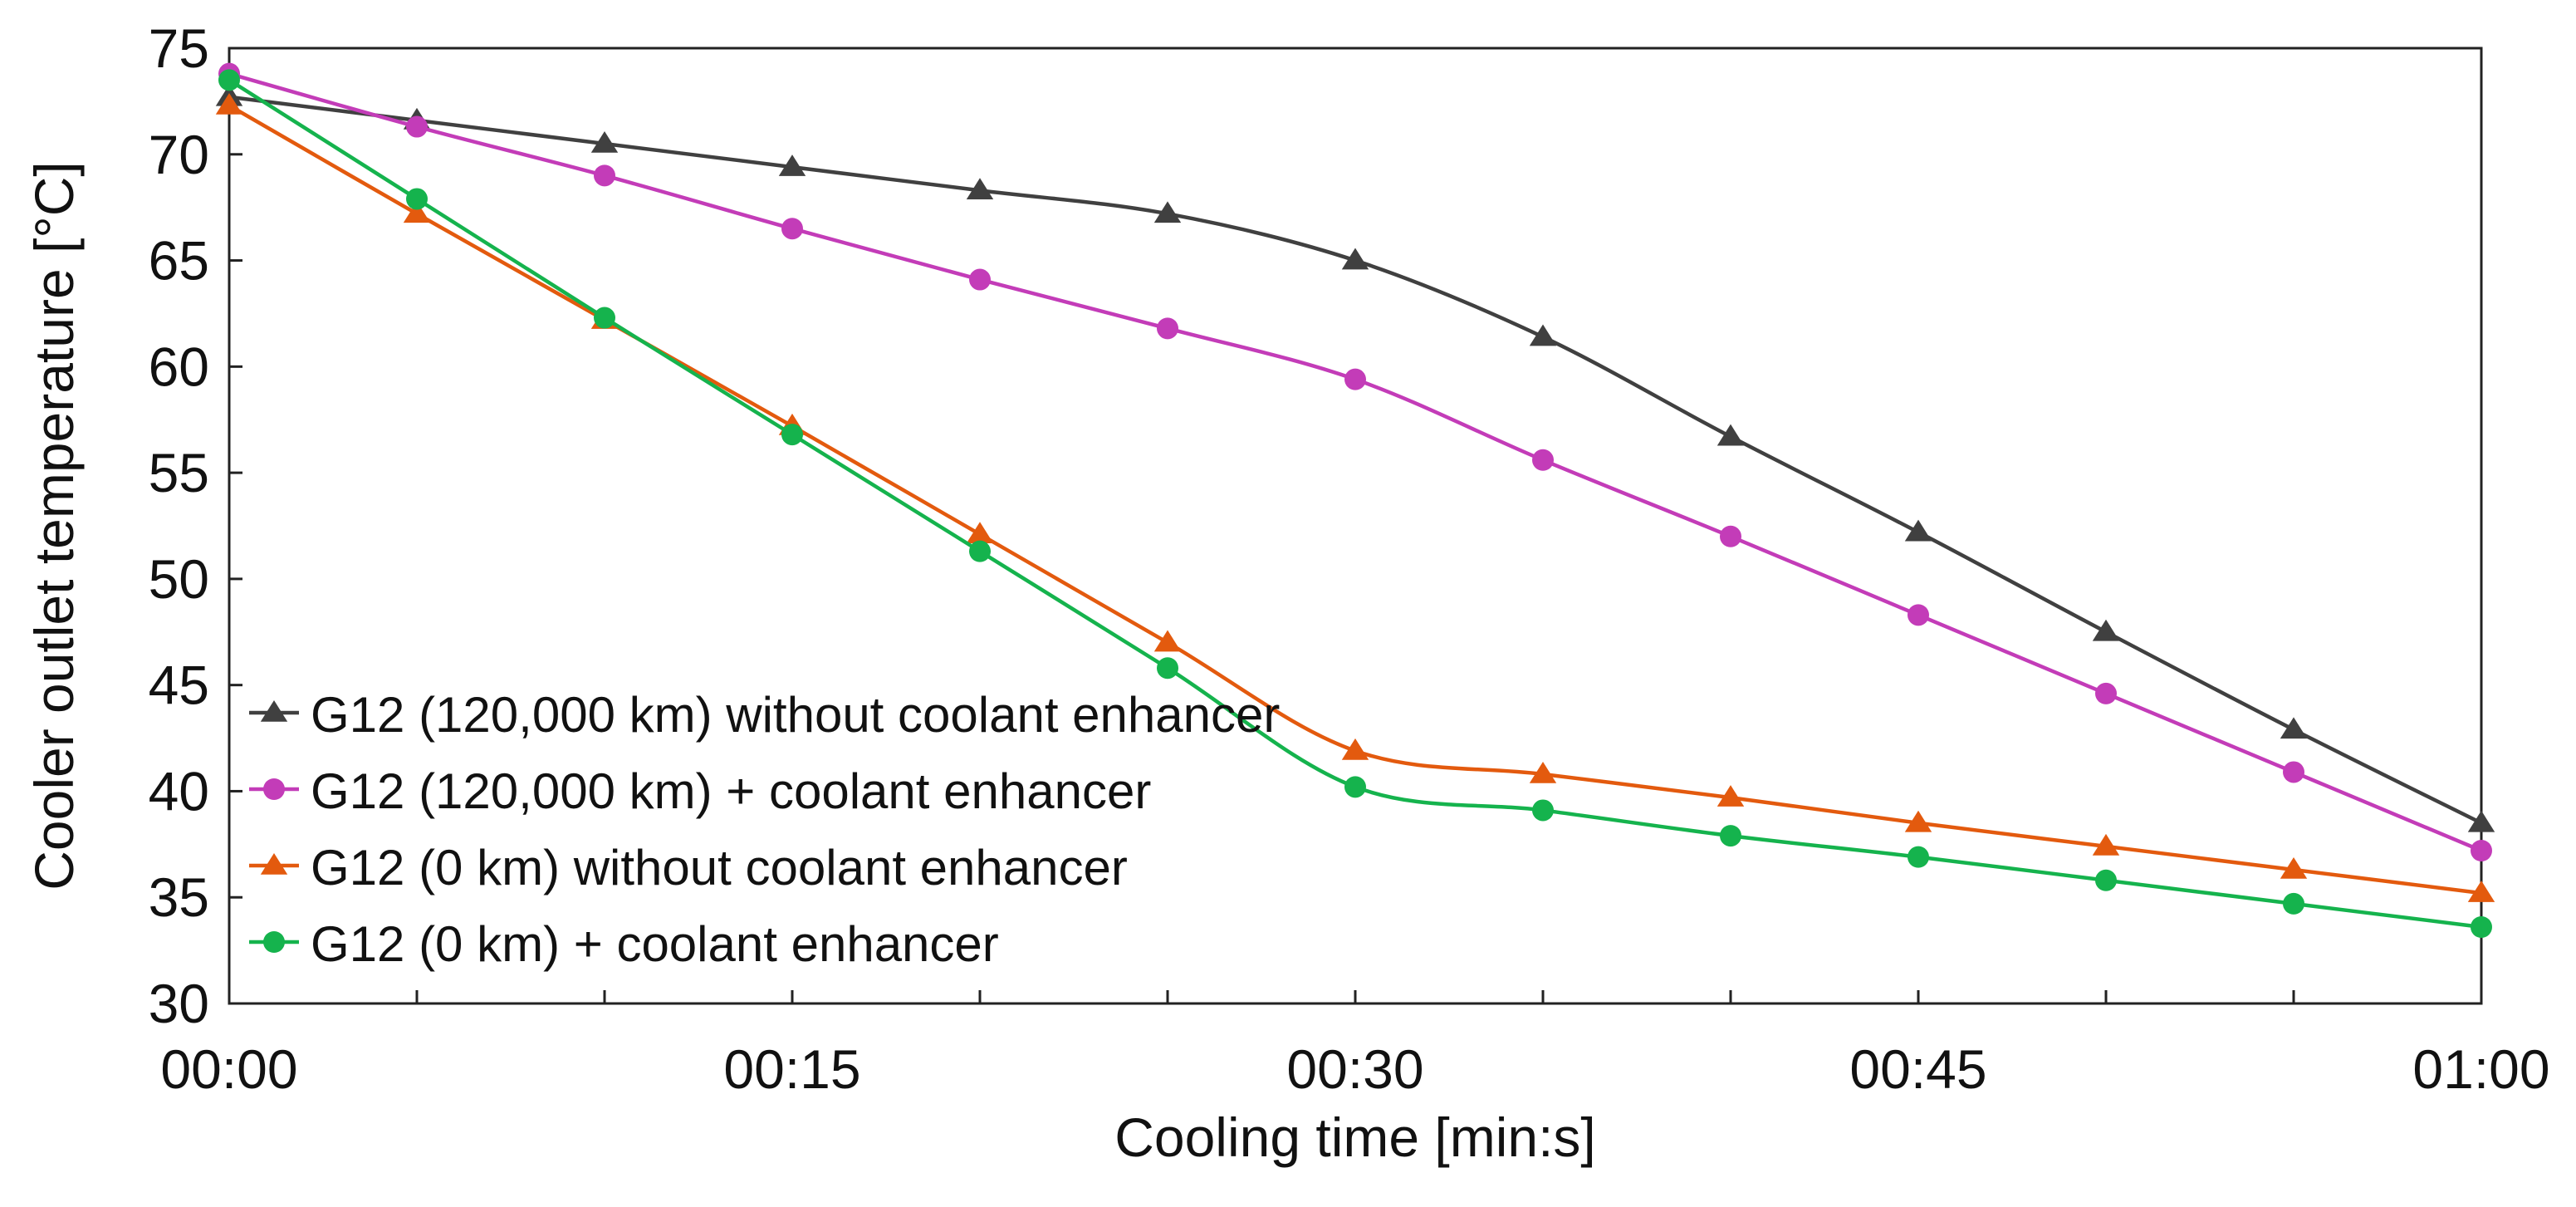 The image size is (2576, 1207). I want to click on y-tick-label: 55, so click(179, 472).